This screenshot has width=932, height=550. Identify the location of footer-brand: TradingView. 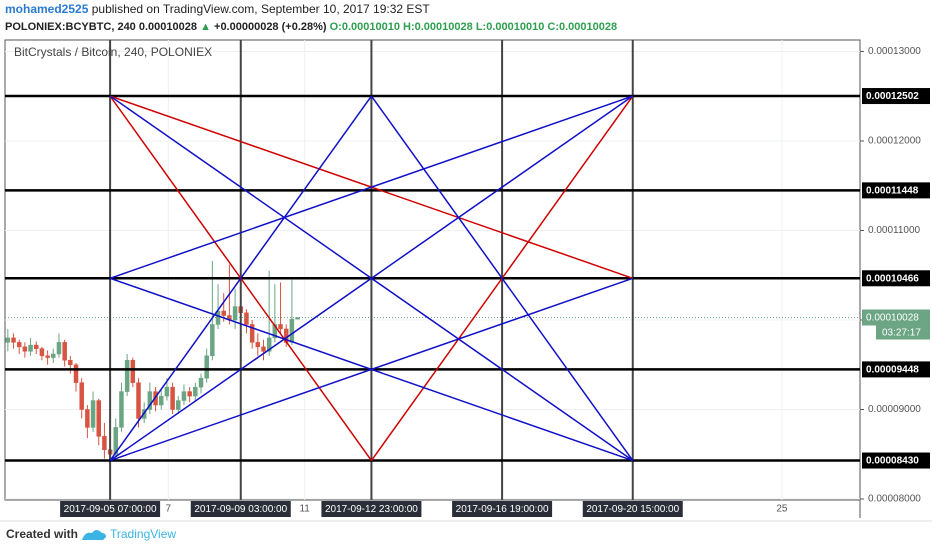
(143, 534).